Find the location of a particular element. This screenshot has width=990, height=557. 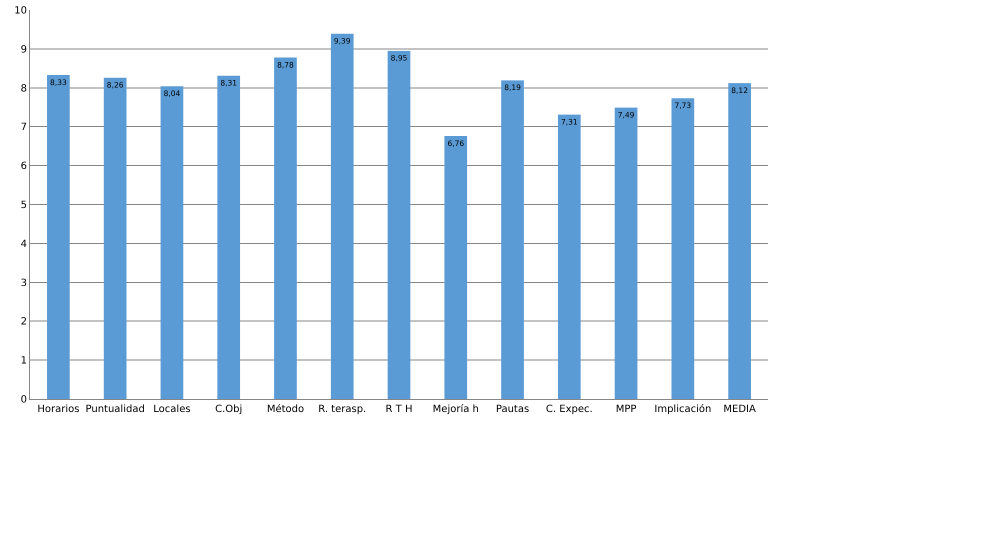

x-tick-label: MEDIA is located at coordinates (739, 409).